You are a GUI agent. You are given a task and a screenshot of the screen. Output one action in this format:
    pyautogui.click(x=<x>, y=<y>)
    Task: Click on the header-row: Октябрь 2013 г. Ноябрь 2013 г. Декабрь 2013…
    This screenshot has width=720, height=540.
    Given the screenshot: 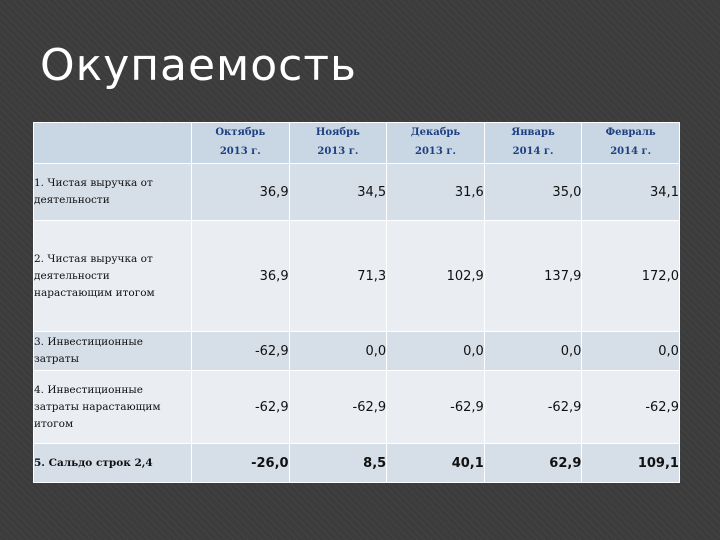 What is the action you would take?
    pyautogui.click(x=356, y=143)
    